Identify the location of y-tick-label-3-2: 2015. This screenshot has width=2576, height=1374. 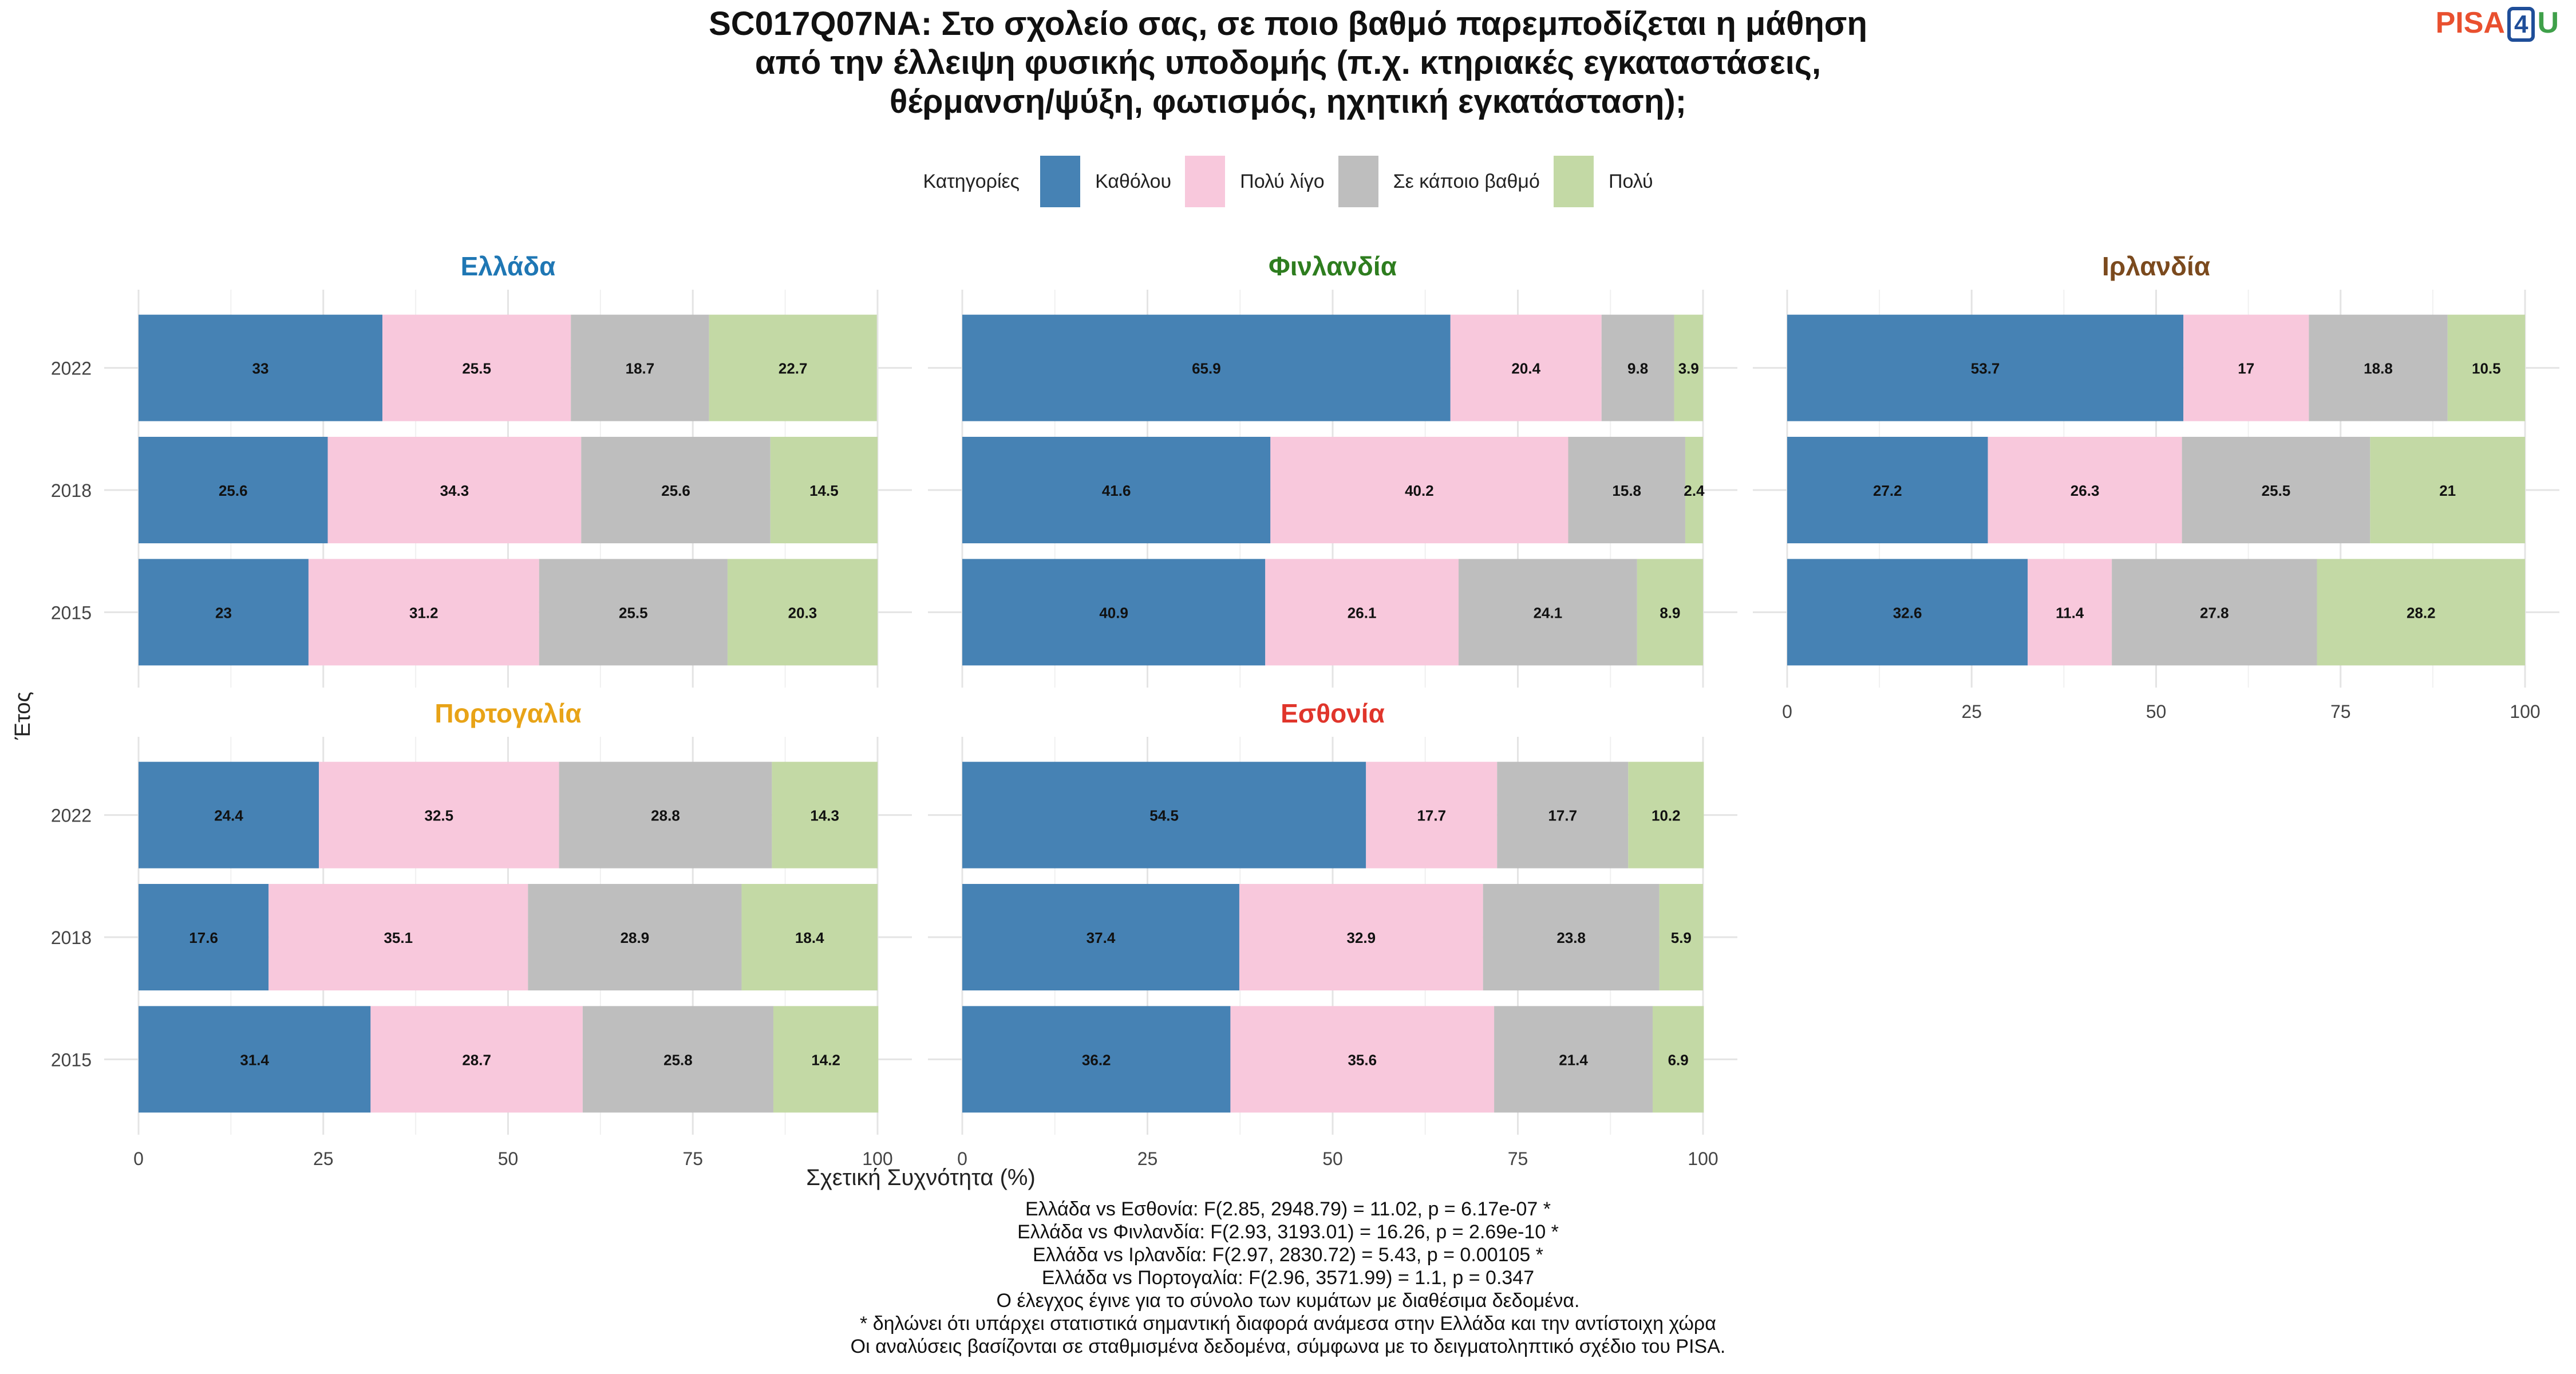
(71, 1059).